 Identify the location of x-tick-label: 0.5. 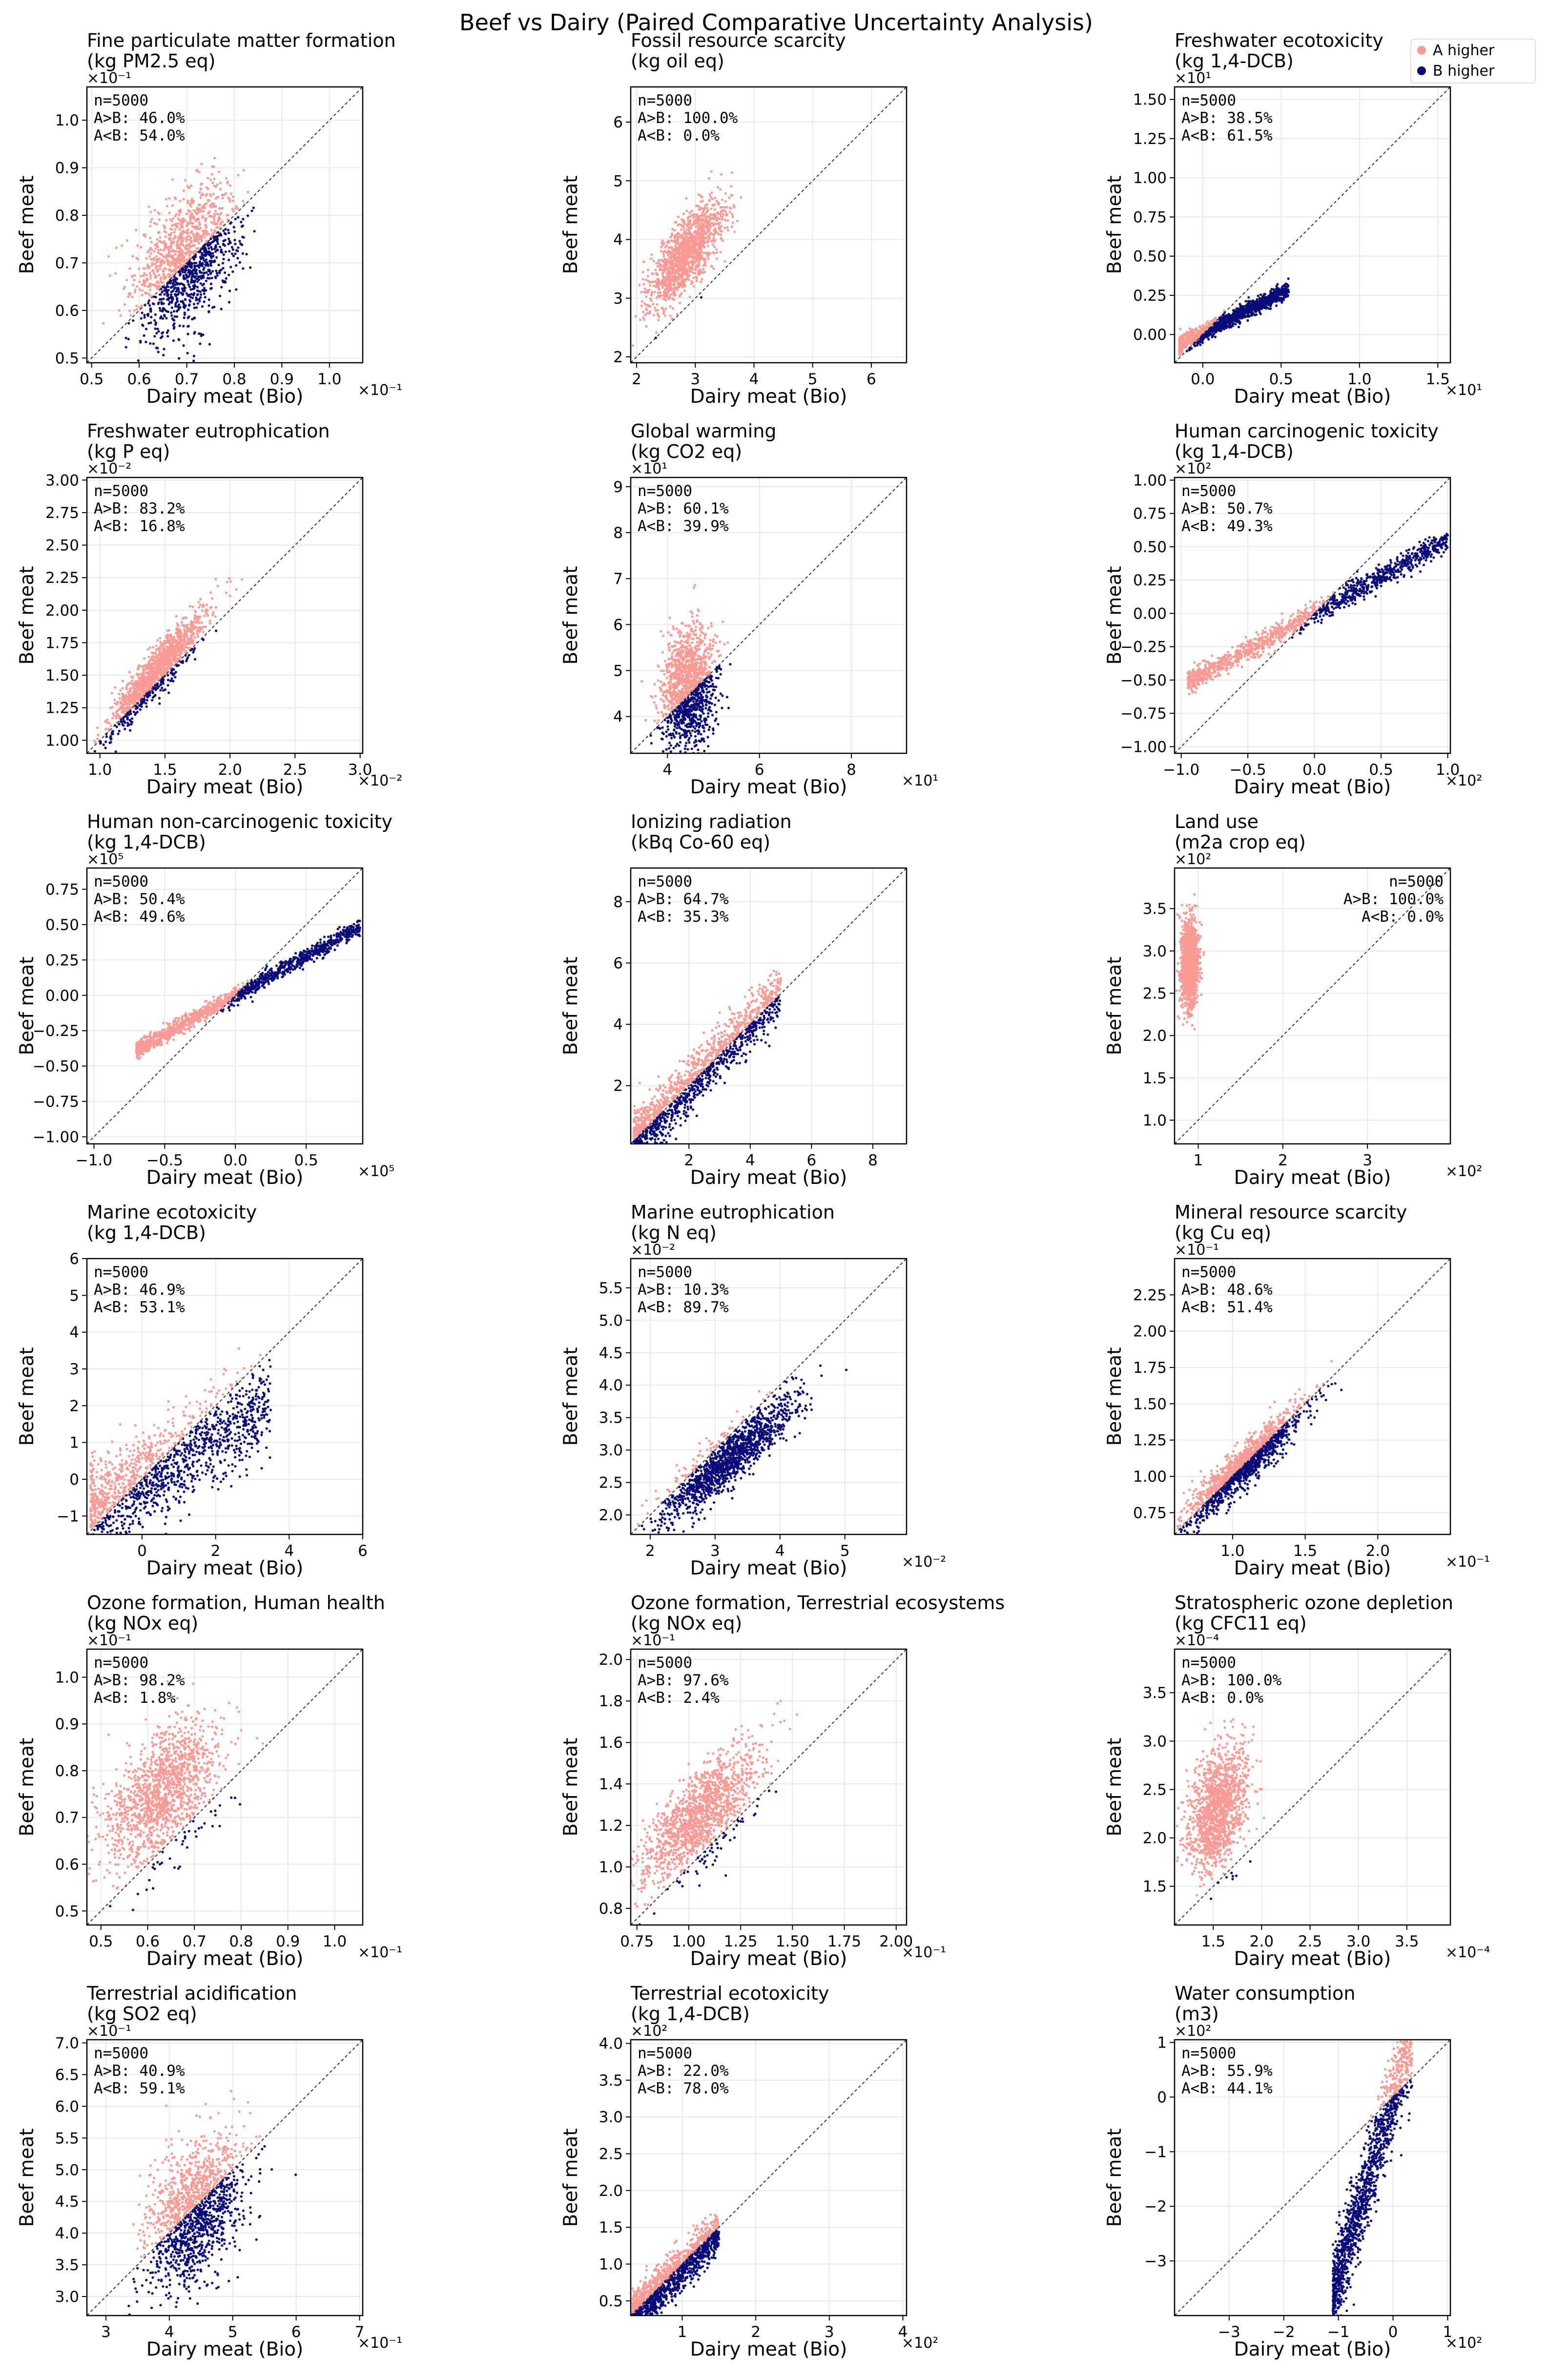
(1281, 379).